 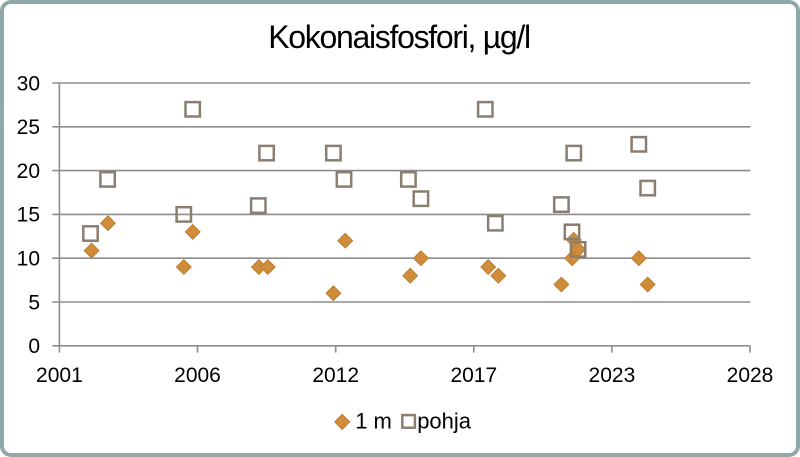 I want to click on svg-text: 2028, so click(x=750, y=375).